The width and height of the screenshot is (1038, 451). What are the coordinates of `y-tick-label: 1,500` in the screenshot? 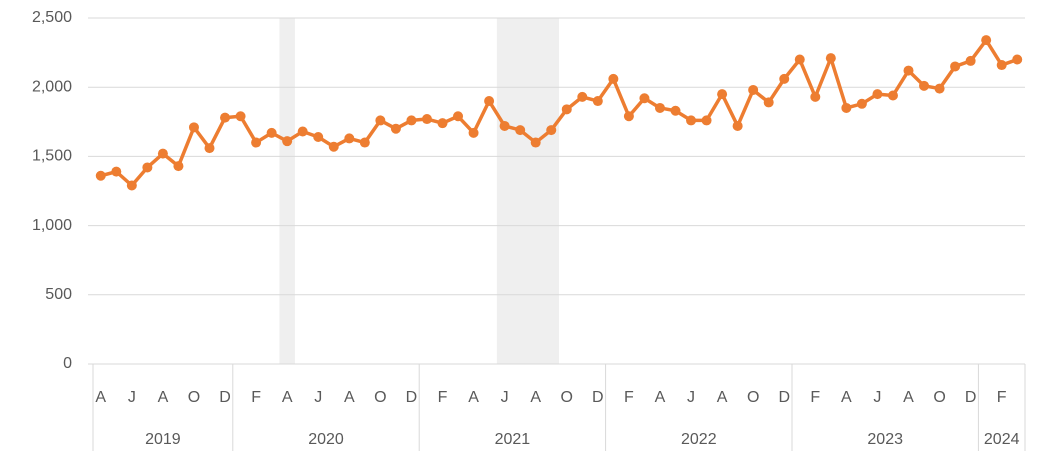 It's located at (52, 156).